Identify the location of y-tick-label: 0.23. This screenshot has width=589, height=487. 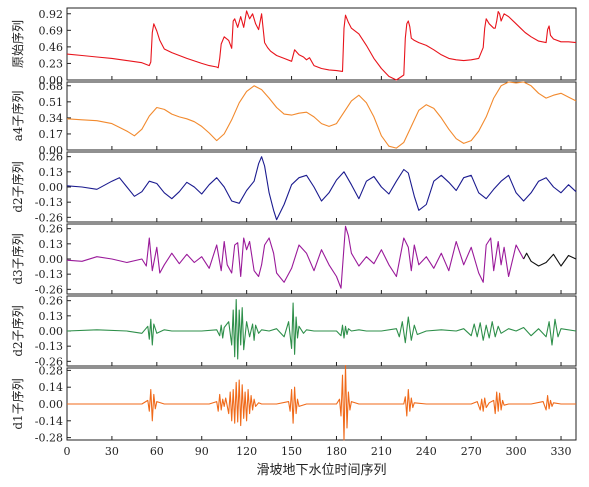
(51, 63).